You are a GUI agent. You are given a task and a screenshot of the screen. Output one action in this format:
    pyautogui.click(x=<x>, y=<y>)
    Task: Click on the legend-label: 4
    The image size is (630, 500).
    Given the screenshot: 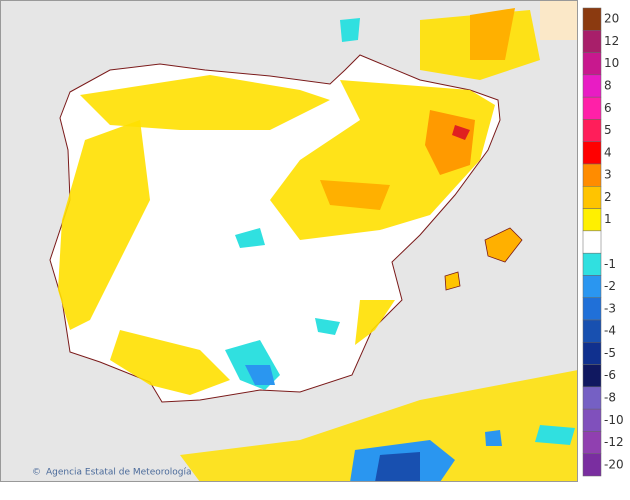 What is the action you would take?
    pyautogui.click(x=608, y=152)
    